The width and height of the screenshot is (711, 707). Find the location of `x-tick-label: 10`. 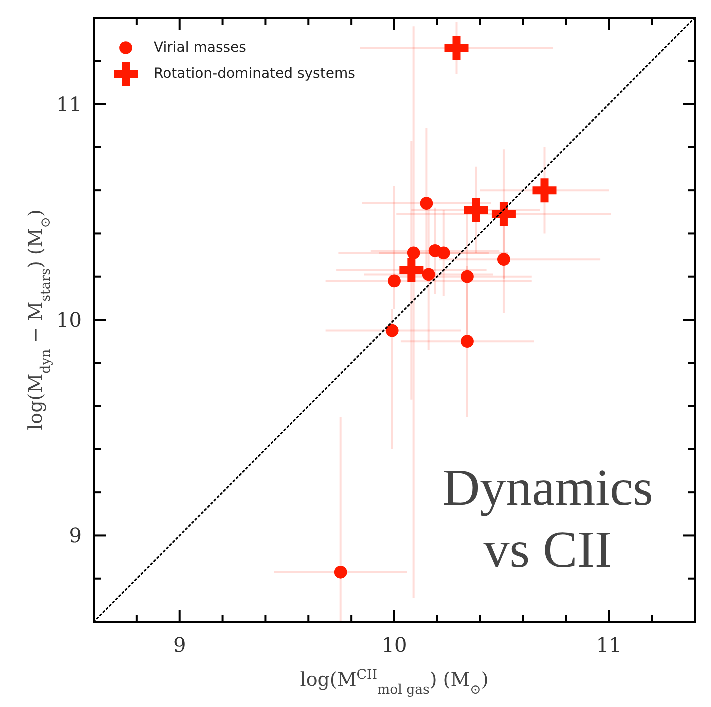

x-tick-label: 10 is located at coordinates (395, 645).